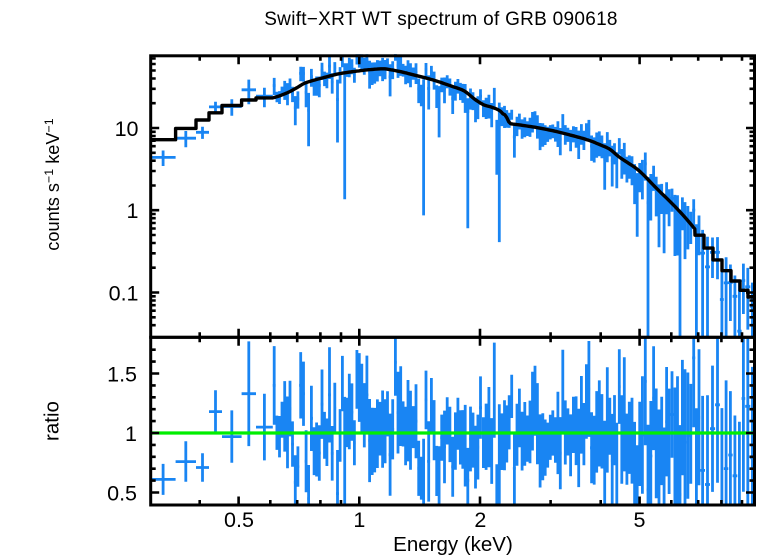 Image resolution: width=758 pixels, height=556 pixels. What do you see at coordinates (122, 374) in the screenshot?
I see `svg-text: 1.5` at bounding box center [122, 374].